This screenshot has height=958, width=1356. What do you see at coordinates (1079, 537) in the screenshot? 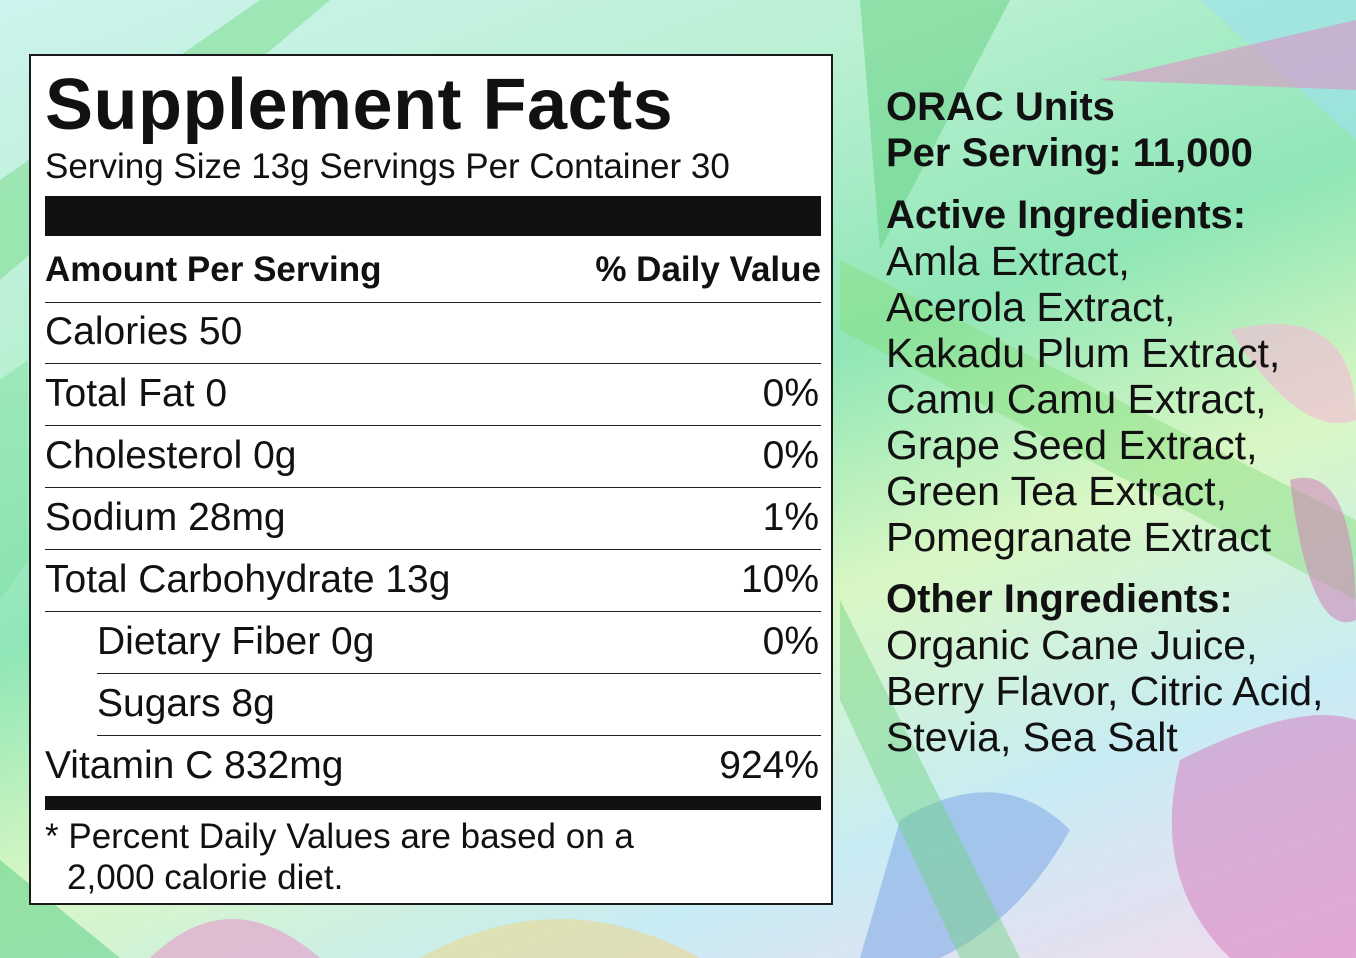
I see `active-ingredient-line: Pomegranate Extract` at bounding box center [1079, 537].